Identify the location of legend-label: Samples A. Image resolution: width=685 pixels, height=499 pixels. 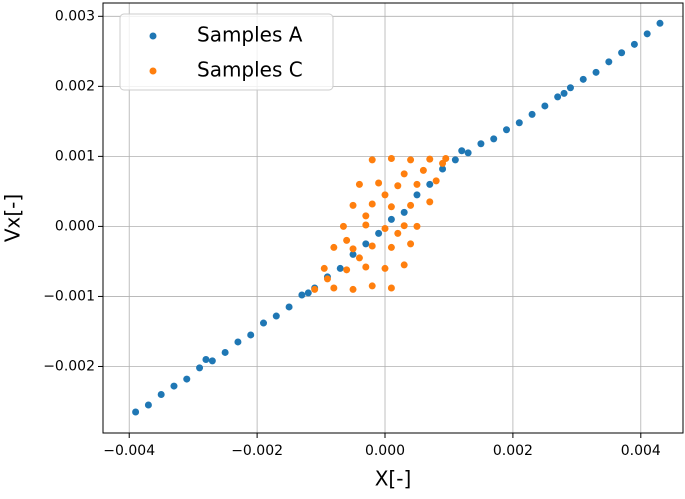
(250, 35).